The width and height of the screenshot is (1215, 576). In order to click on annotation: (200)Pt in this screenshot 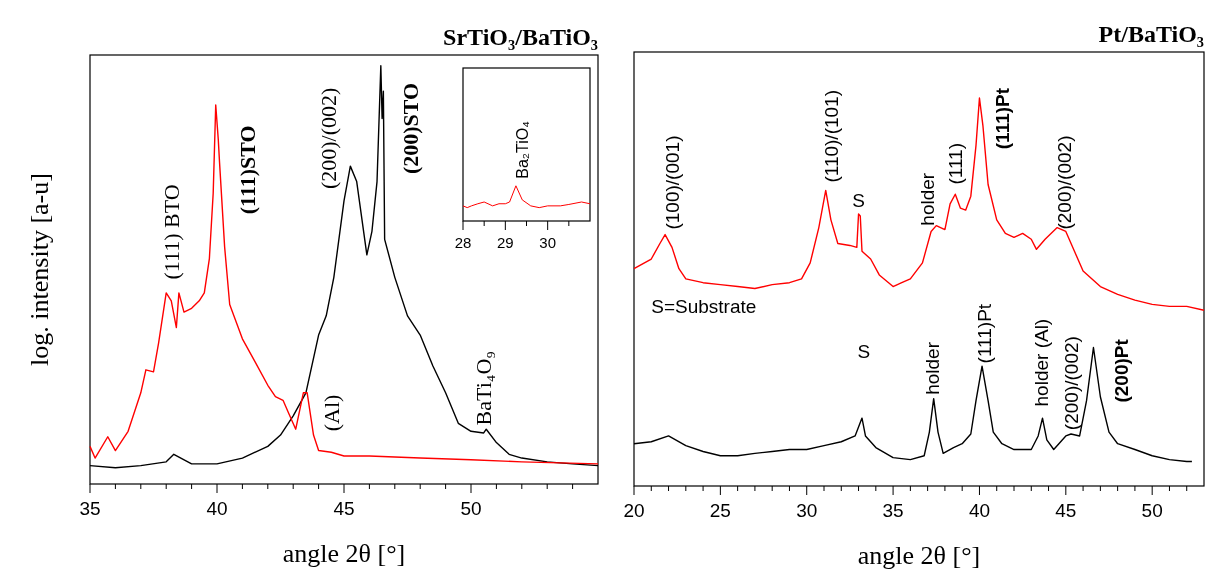, I will do `click(1121, 370)`.